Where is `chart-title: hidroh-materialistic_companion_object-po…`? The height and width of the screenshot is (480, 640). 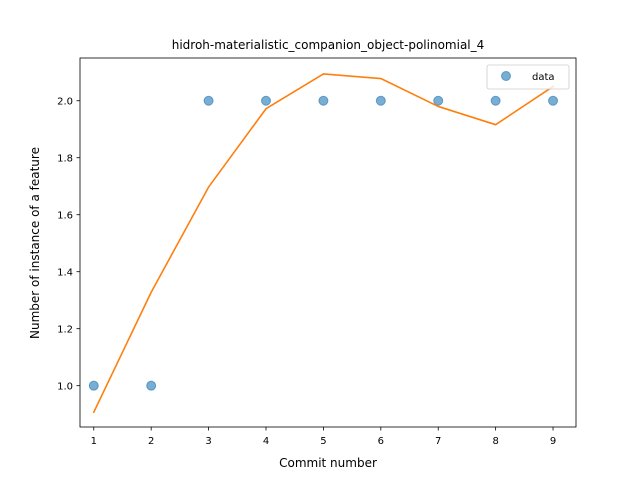 chart-title: hidroh-materialistic_companion_object-po… is located at coordinates (328, 45).